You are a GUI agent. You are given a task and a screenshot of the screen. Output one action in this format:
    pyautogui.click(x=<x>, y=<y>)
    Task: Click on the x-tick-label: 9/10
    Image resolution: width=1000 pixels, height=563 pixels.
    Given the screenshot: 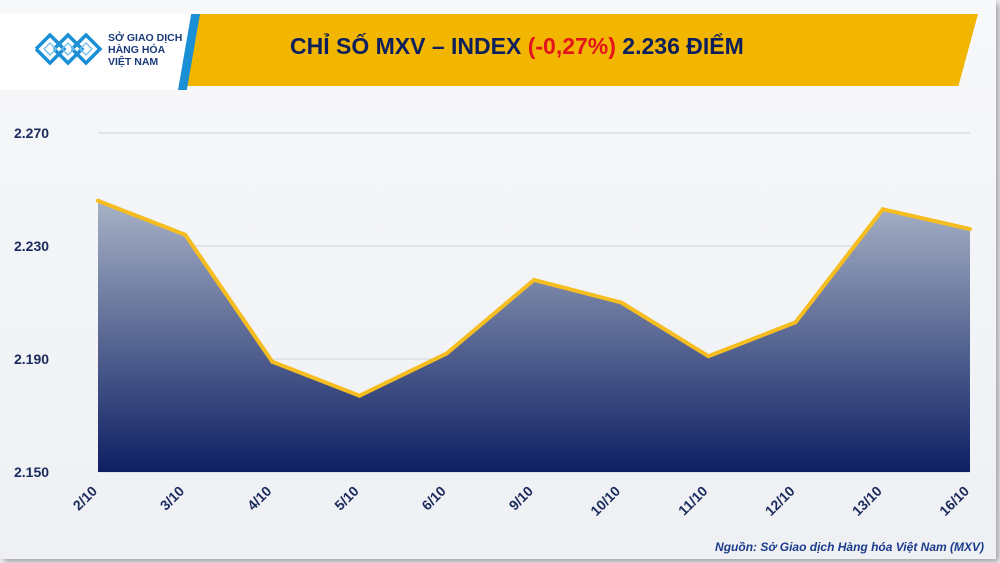 What is the action you would take?
    pyautogui.click(x=521, y=498)
    